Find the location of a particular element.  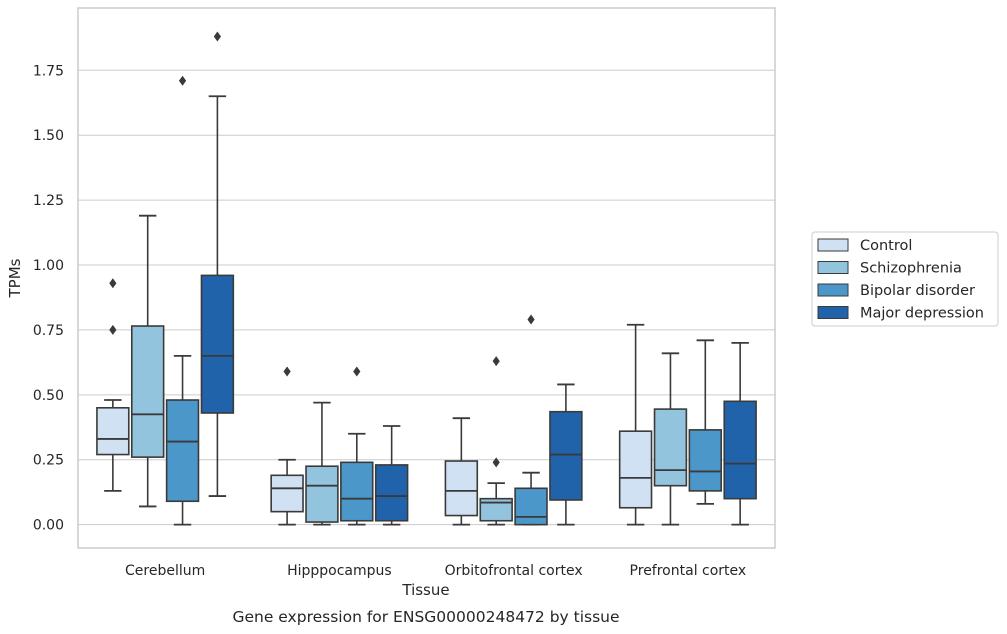

y-tick-label: 0.75 is located at coordinates (48, 331).